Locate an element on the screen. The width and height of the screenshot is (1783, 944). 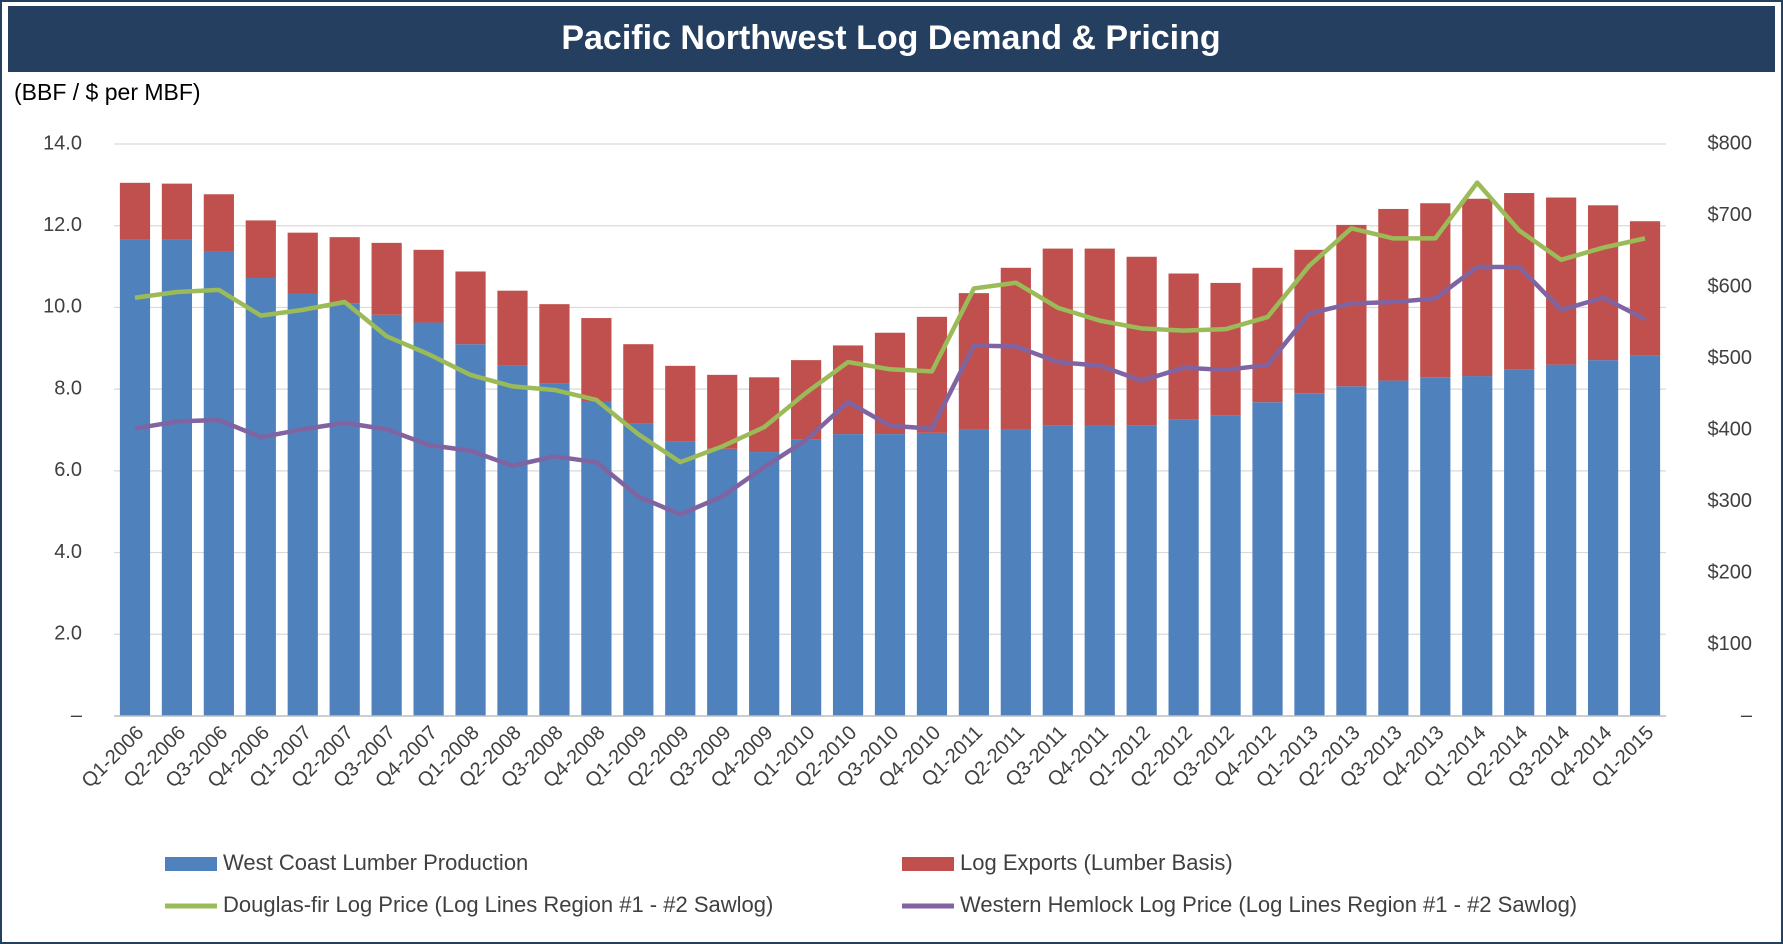
y-tick-label: 12.0 is located at coordinates (62, 225).